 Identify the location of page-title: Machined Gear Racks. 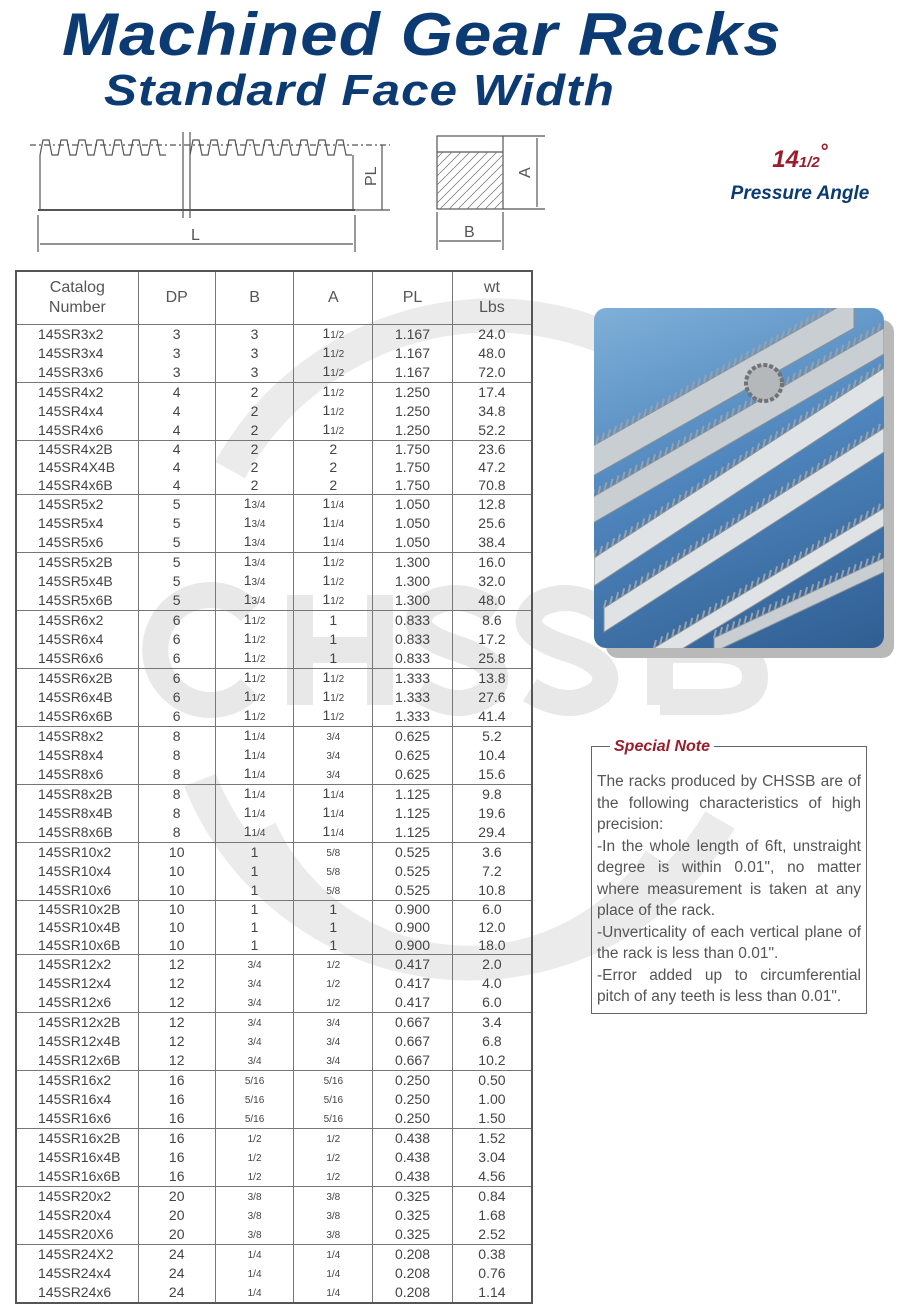
(422, 35).